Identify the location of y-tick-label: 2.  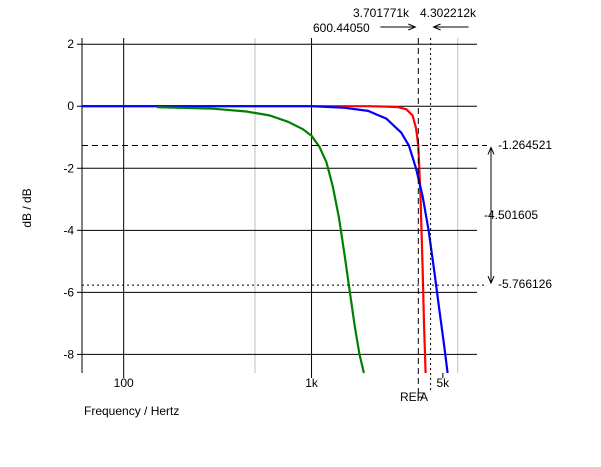
(70, 44).